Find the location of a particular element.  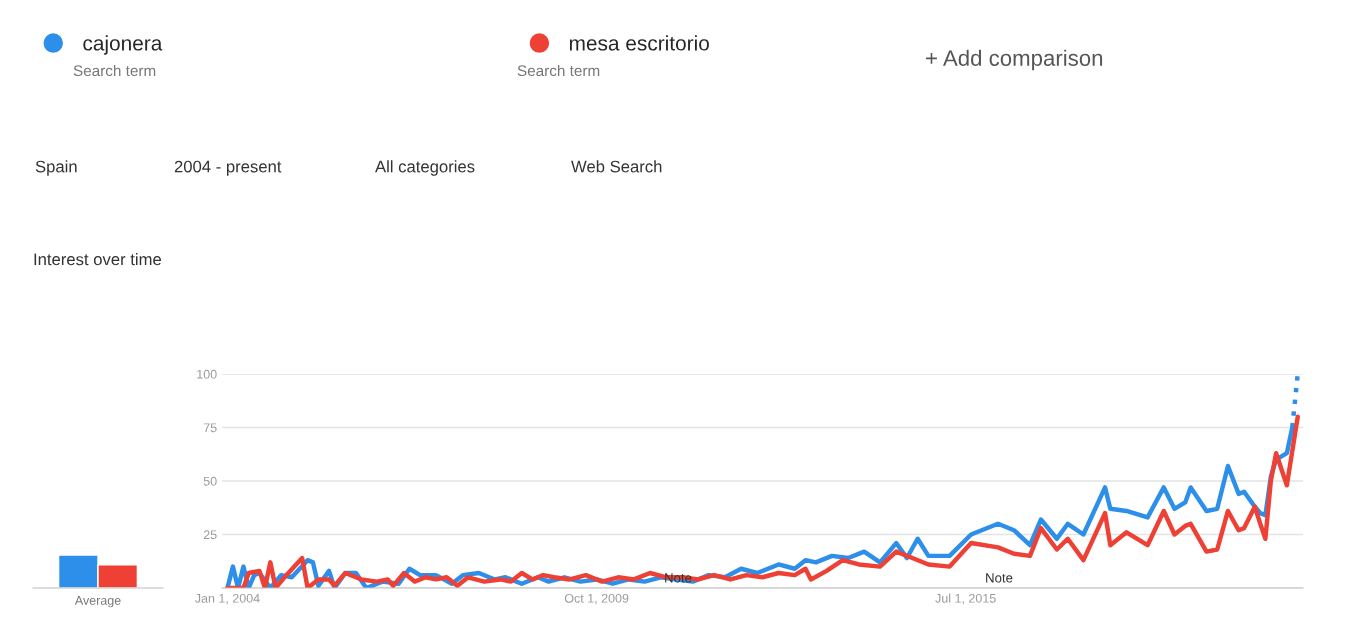

text: Web Search is located at coordinates (616, 166).